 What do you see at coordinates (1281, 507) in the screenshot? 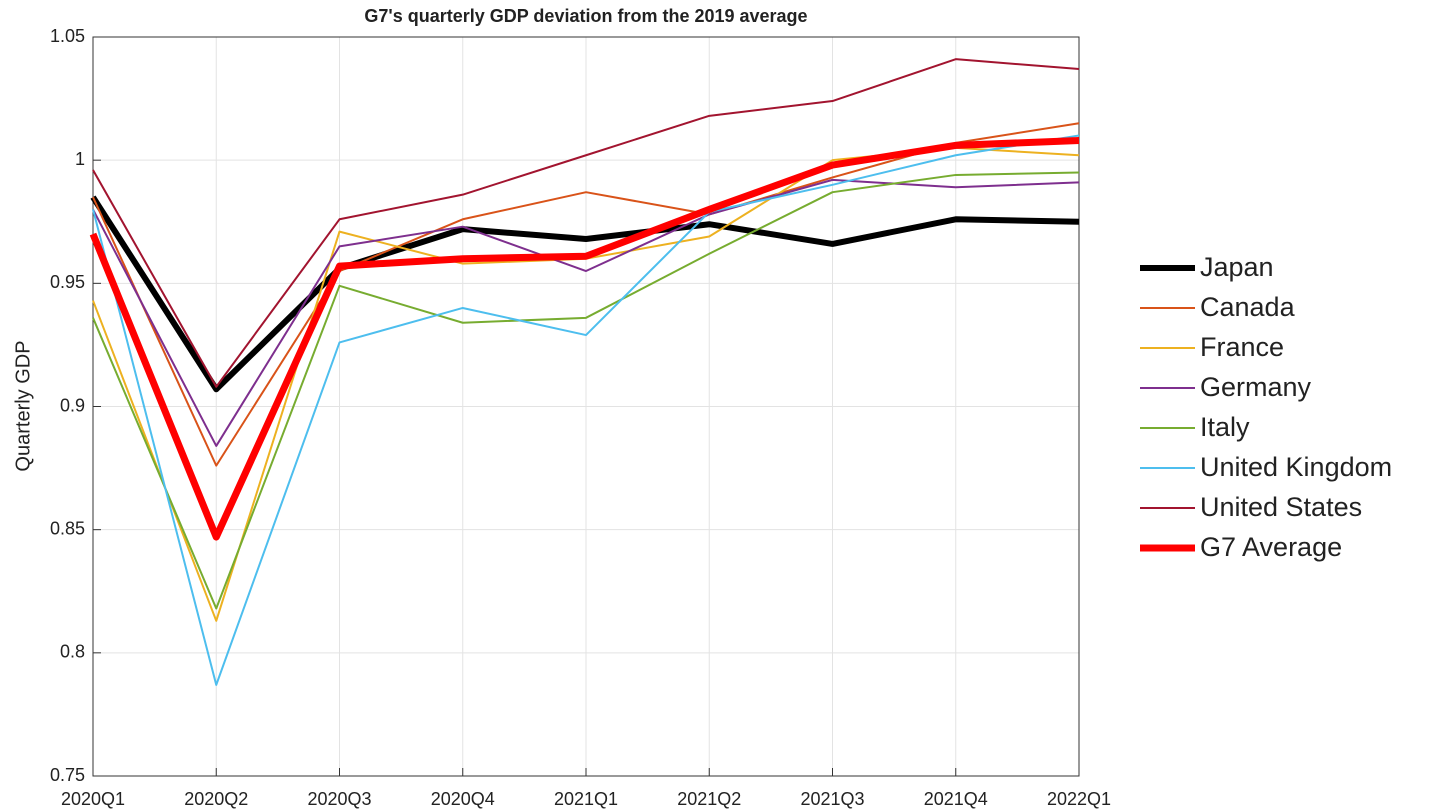
I see `legend-label: United States` at bounding box center [1281, 507].